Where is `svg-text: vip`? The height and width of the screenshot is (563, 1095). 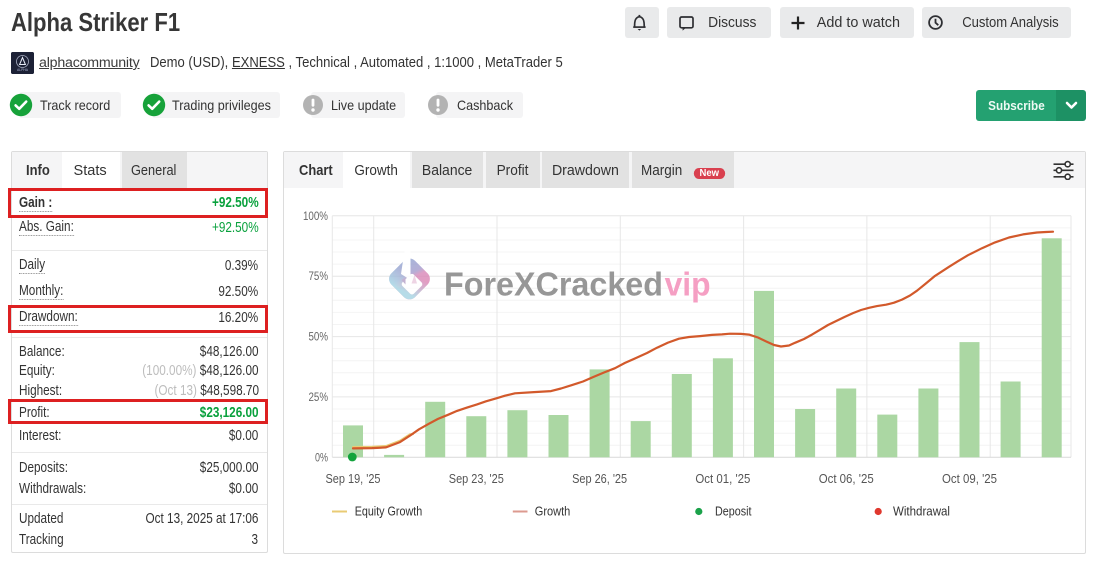 svg-text: vip is located at coordinates (688, 285).